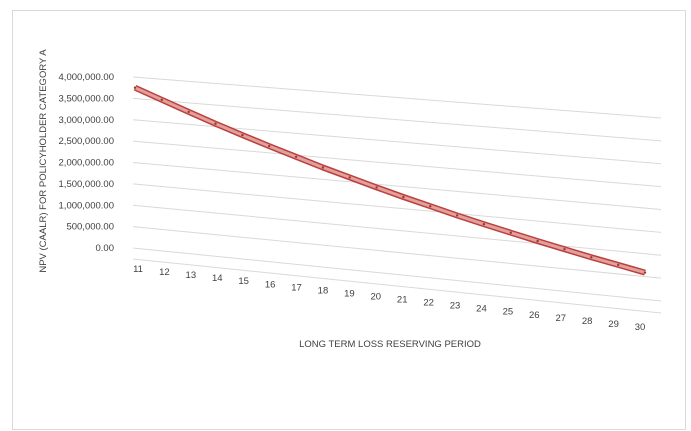 The height and width of the screenshot is (431, 691). Describe the element at coordinates (534, 315) in the screenshot. I see `x-tick-label: 26` at that location.